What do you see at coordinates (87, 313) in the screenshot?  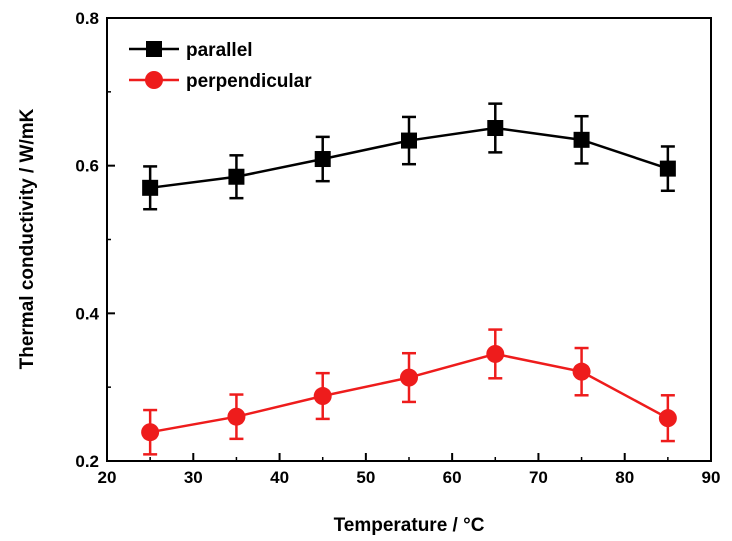 I see `y-tick-label: 0.4` at bounding box center [87, 313].